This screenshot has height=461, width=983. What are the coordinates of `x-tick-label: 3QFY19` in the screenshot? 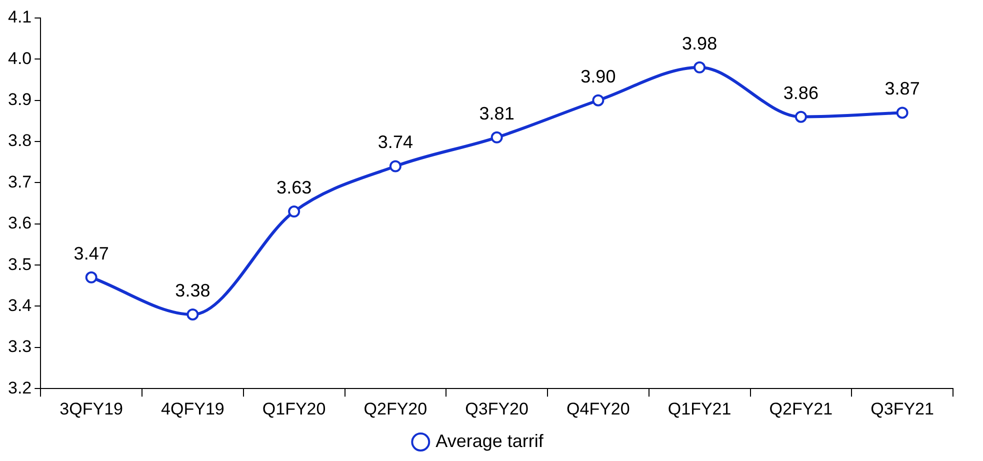 It's located at (91, 408).